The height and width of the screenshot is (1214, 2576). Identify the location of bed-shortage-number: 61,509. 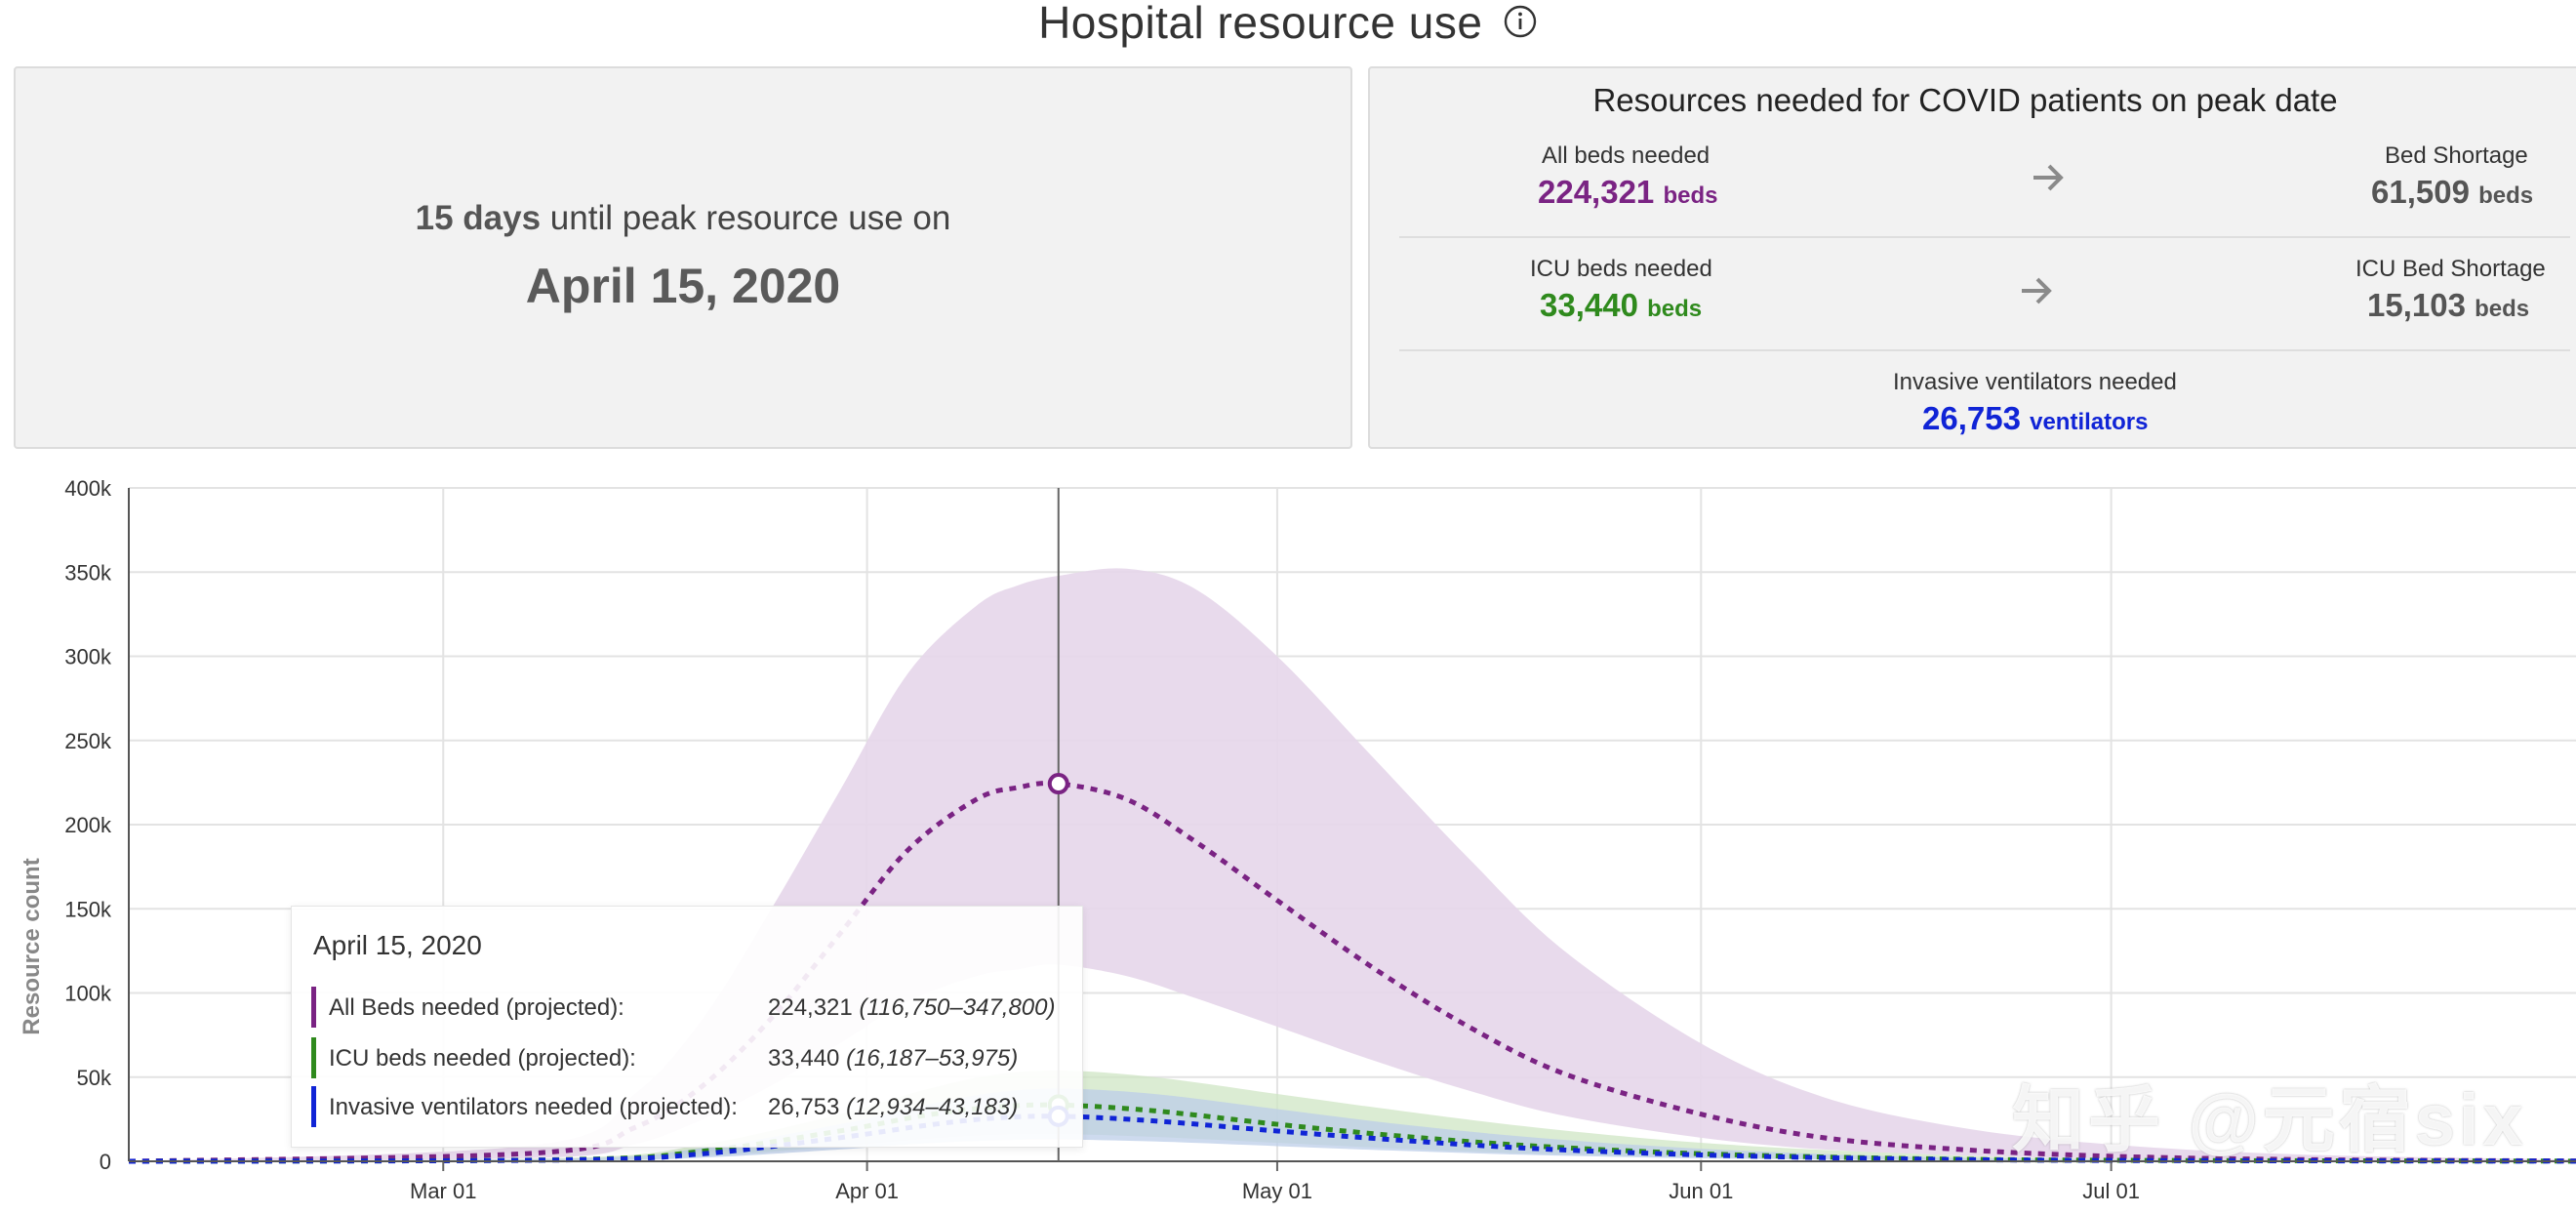
(2420, 192).